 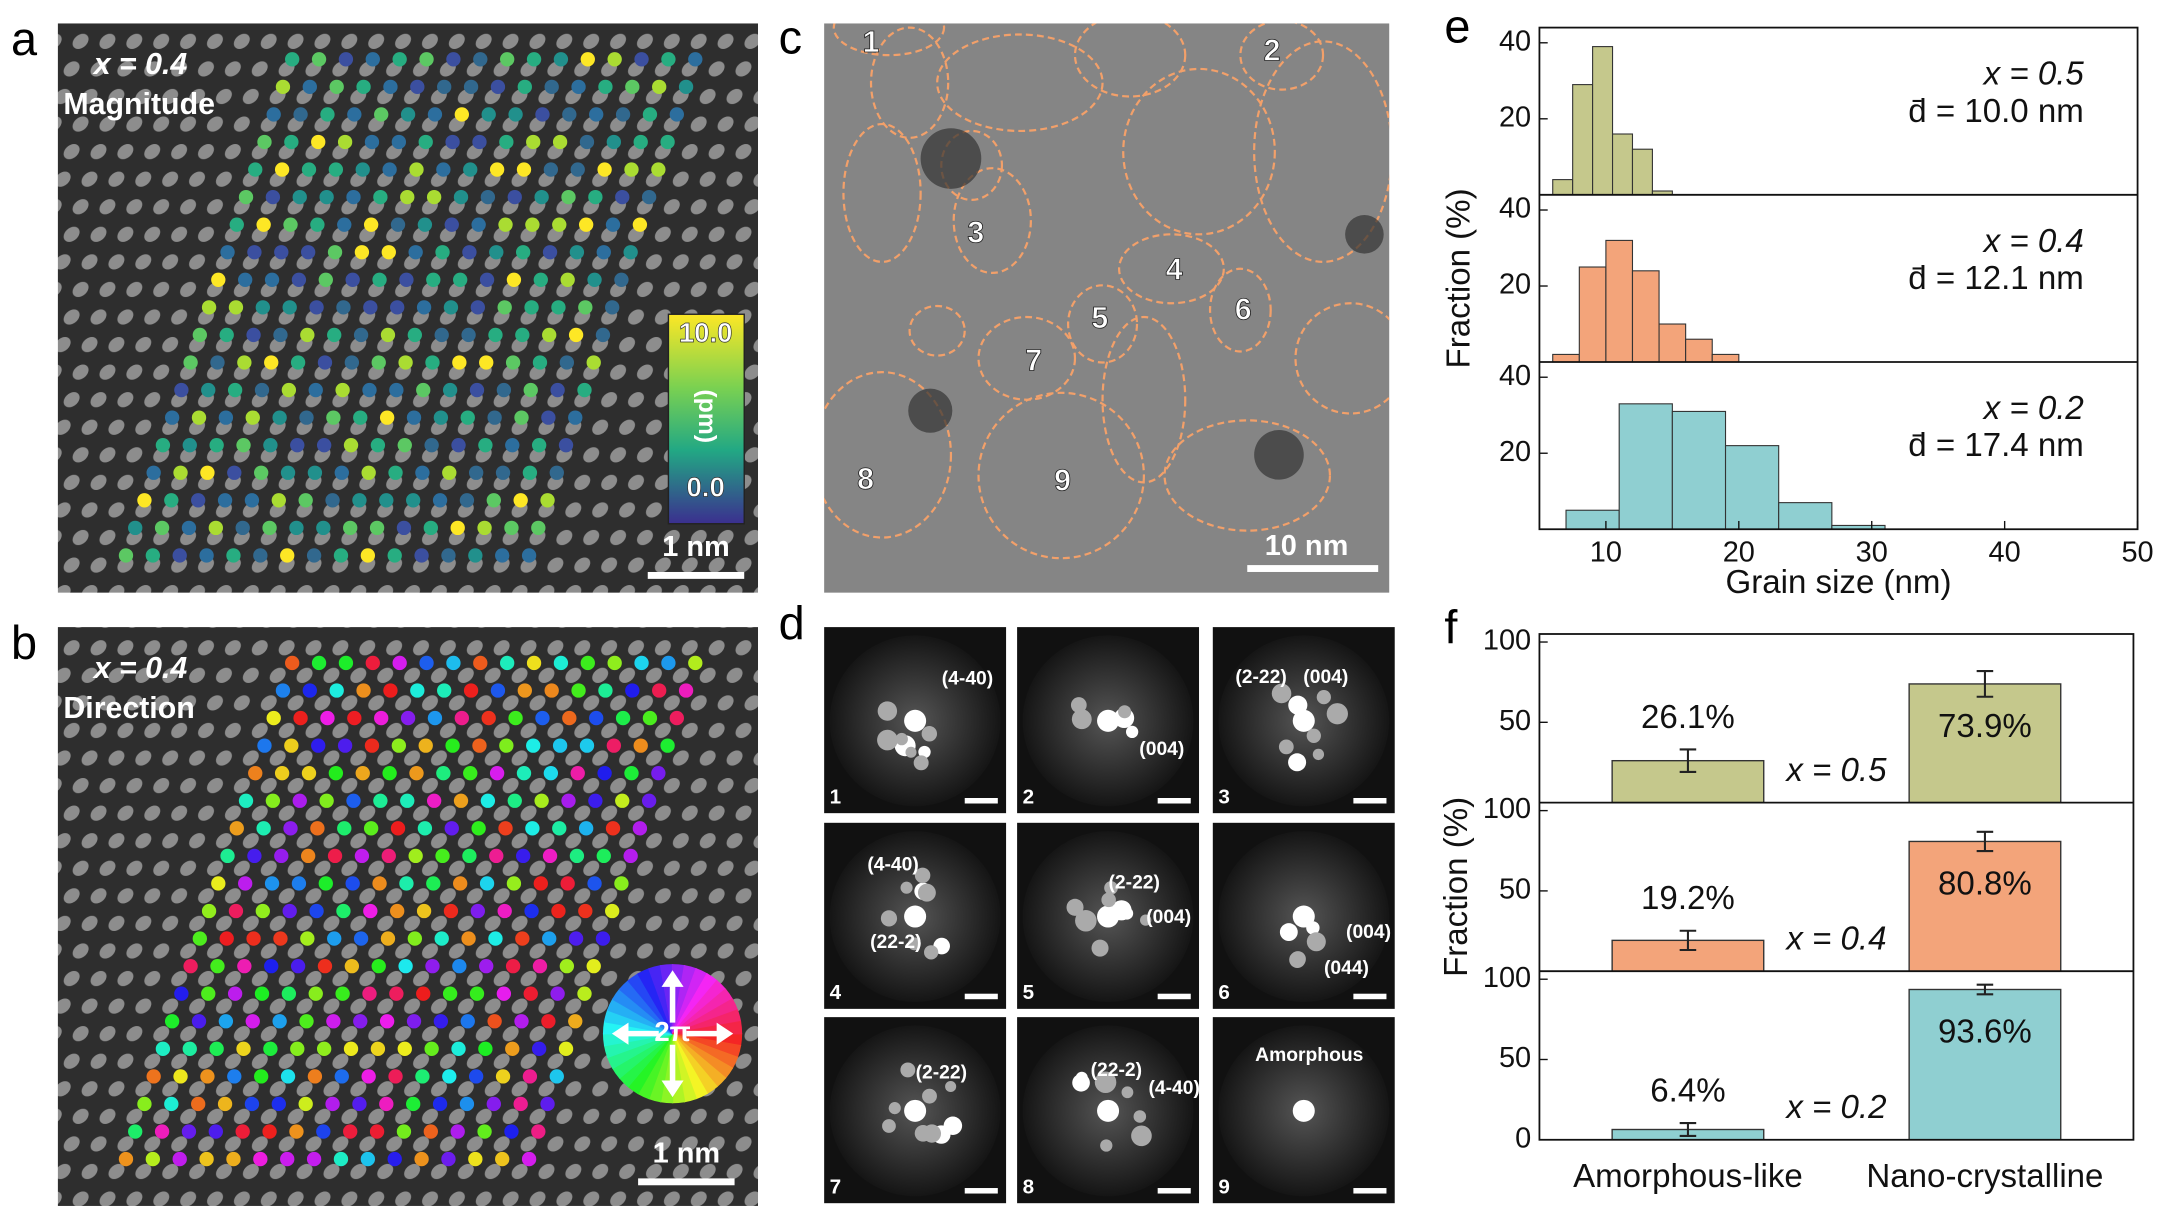 I want to click on panel-label: b, so click(x=24, y=643).